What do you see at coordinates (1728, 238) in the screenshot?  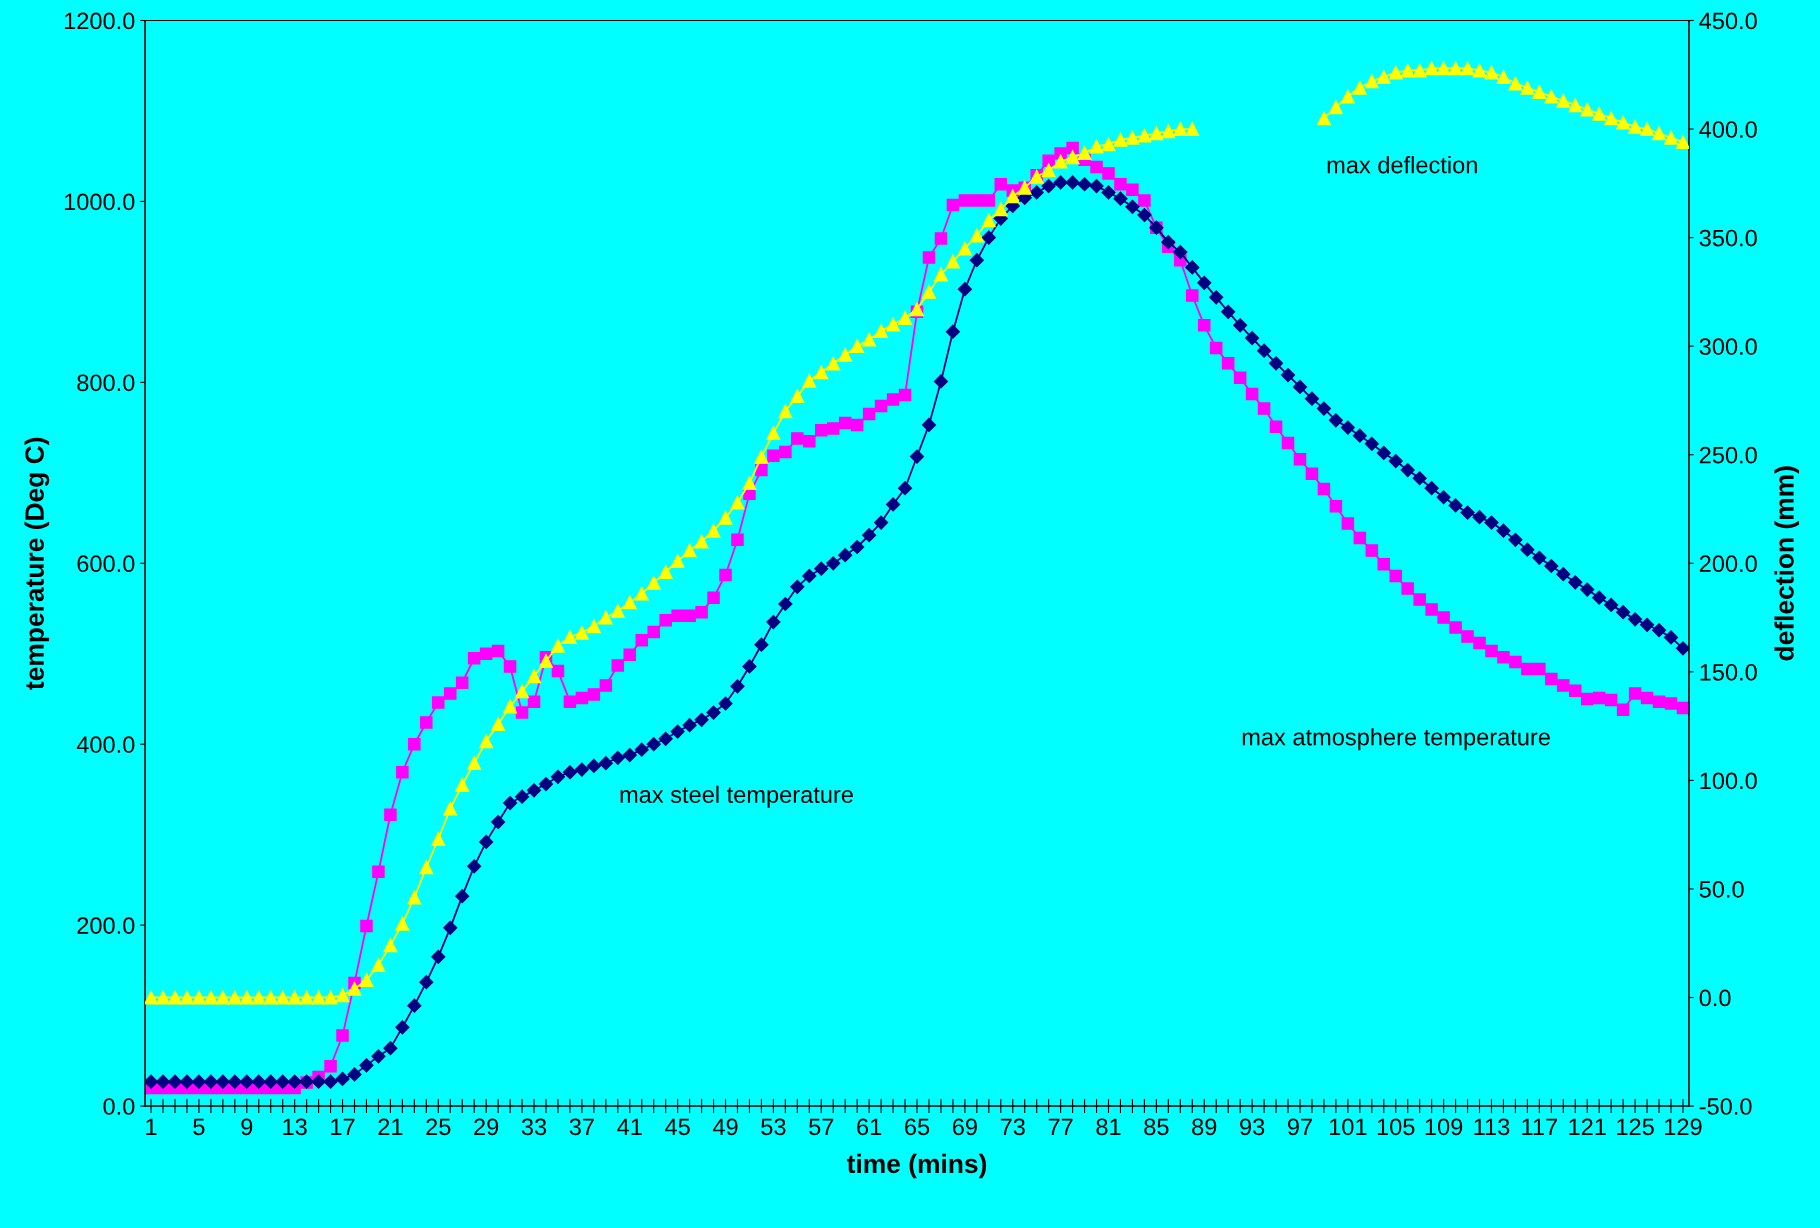 I see `y2-tick-label: 350.0` at bounding box center [1728, 238].